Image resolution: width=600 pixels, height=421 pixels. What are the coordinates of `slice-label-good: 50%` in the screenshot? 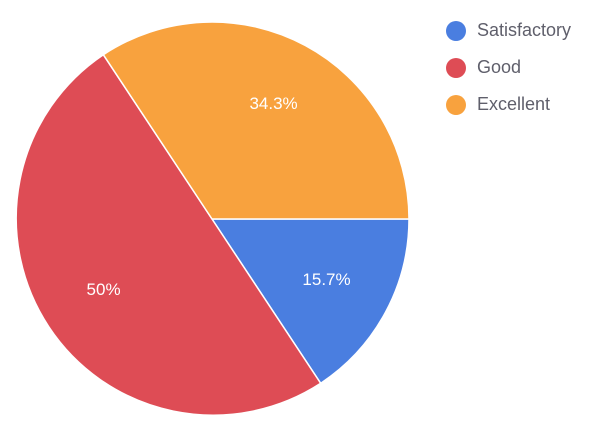 It's located at (104, 289).